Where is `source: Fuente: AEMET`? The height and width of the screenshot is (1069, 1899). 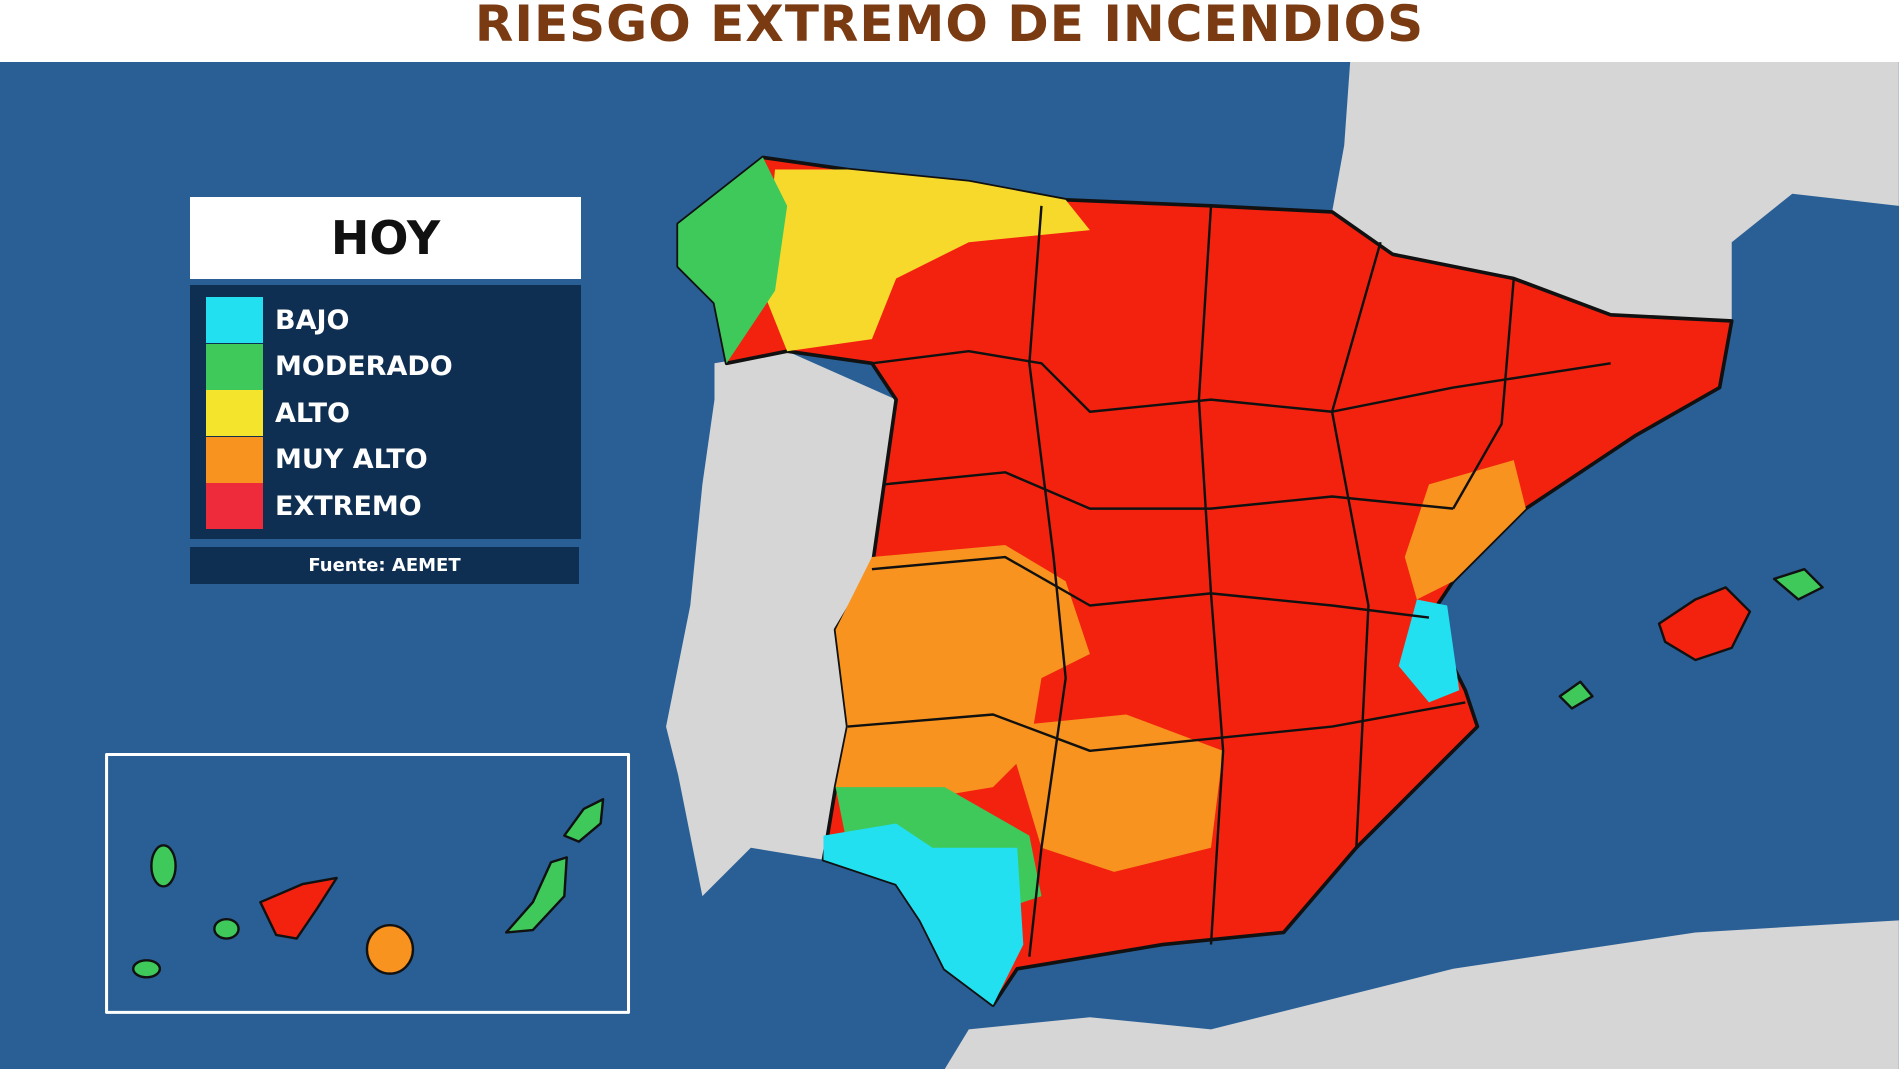 source: Fuente: AEMET is located at coordinates (384, 565).